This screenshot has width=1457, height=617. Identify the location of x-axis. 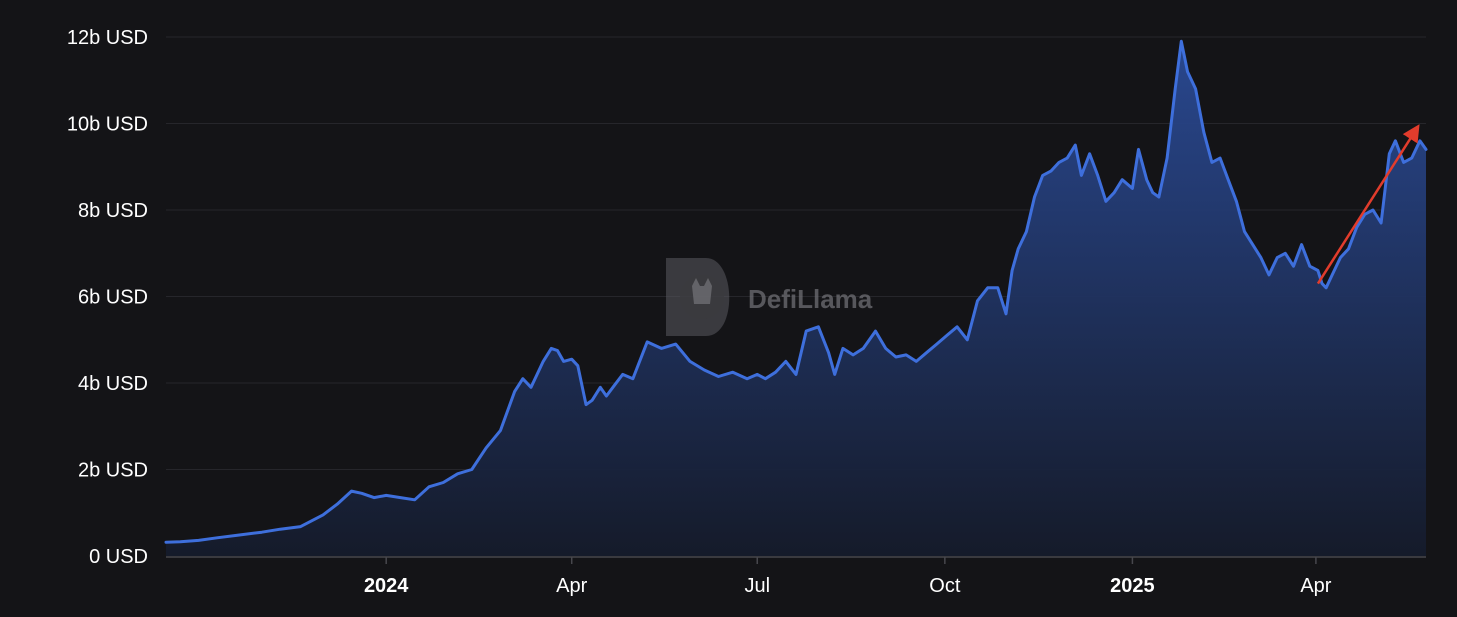
(796, 560).